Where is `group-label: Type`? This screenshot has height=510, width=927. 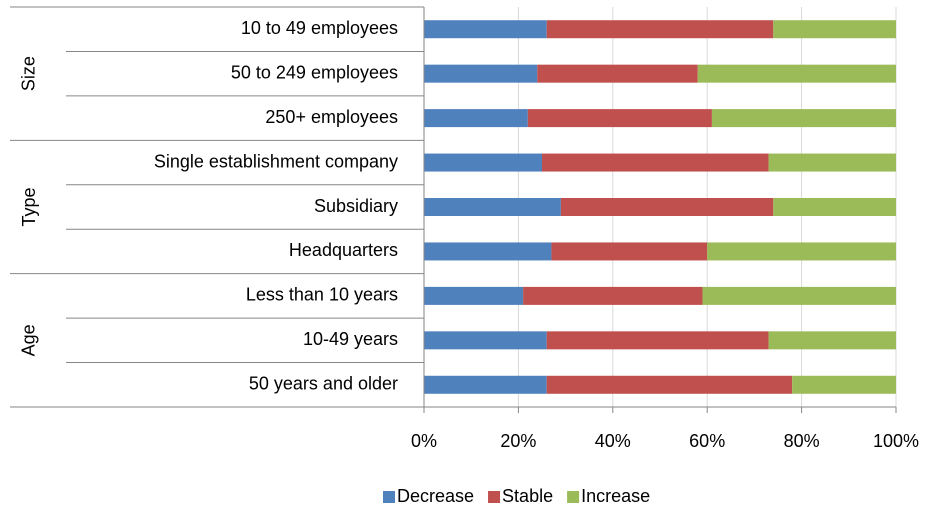 group-label: Type is located at coordinates (29, 206).